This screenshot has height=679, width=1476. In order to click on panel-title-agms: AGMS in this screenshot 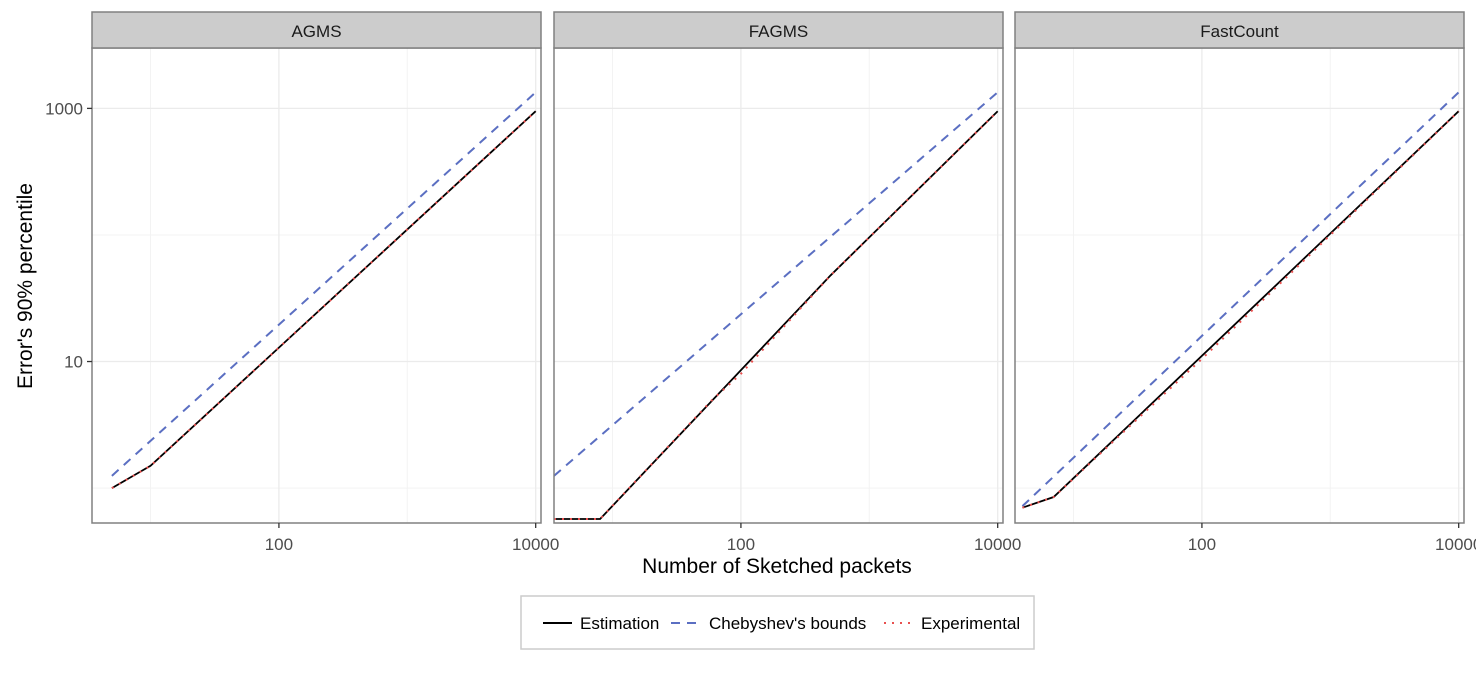, I will do `click(316, 31)`.